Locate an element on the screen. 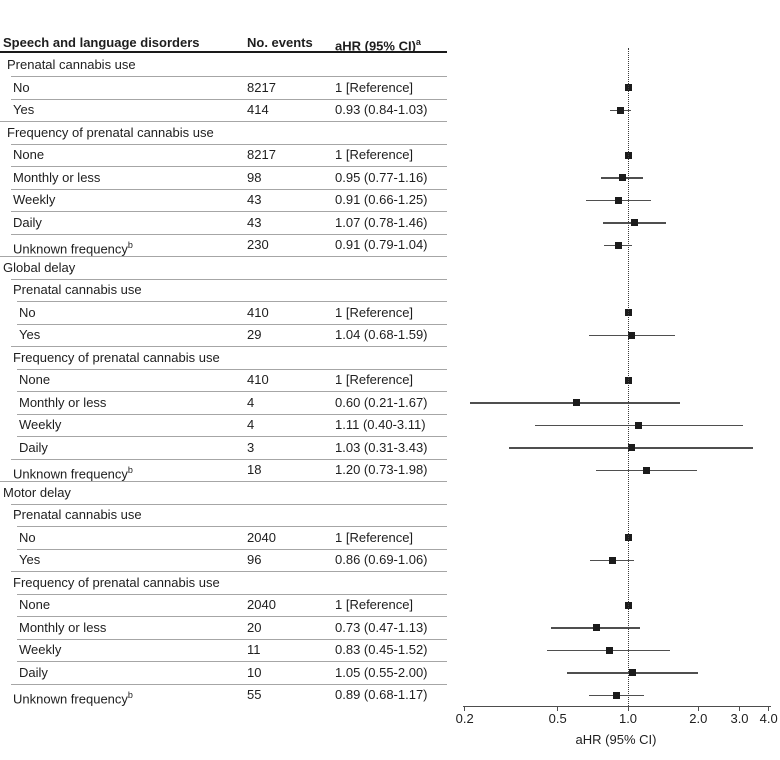 Image resolution: width=780 pixels, height=760 pixels. column-header-ahr-text: aHR (95% CI) is located at coordinates (375, 46).